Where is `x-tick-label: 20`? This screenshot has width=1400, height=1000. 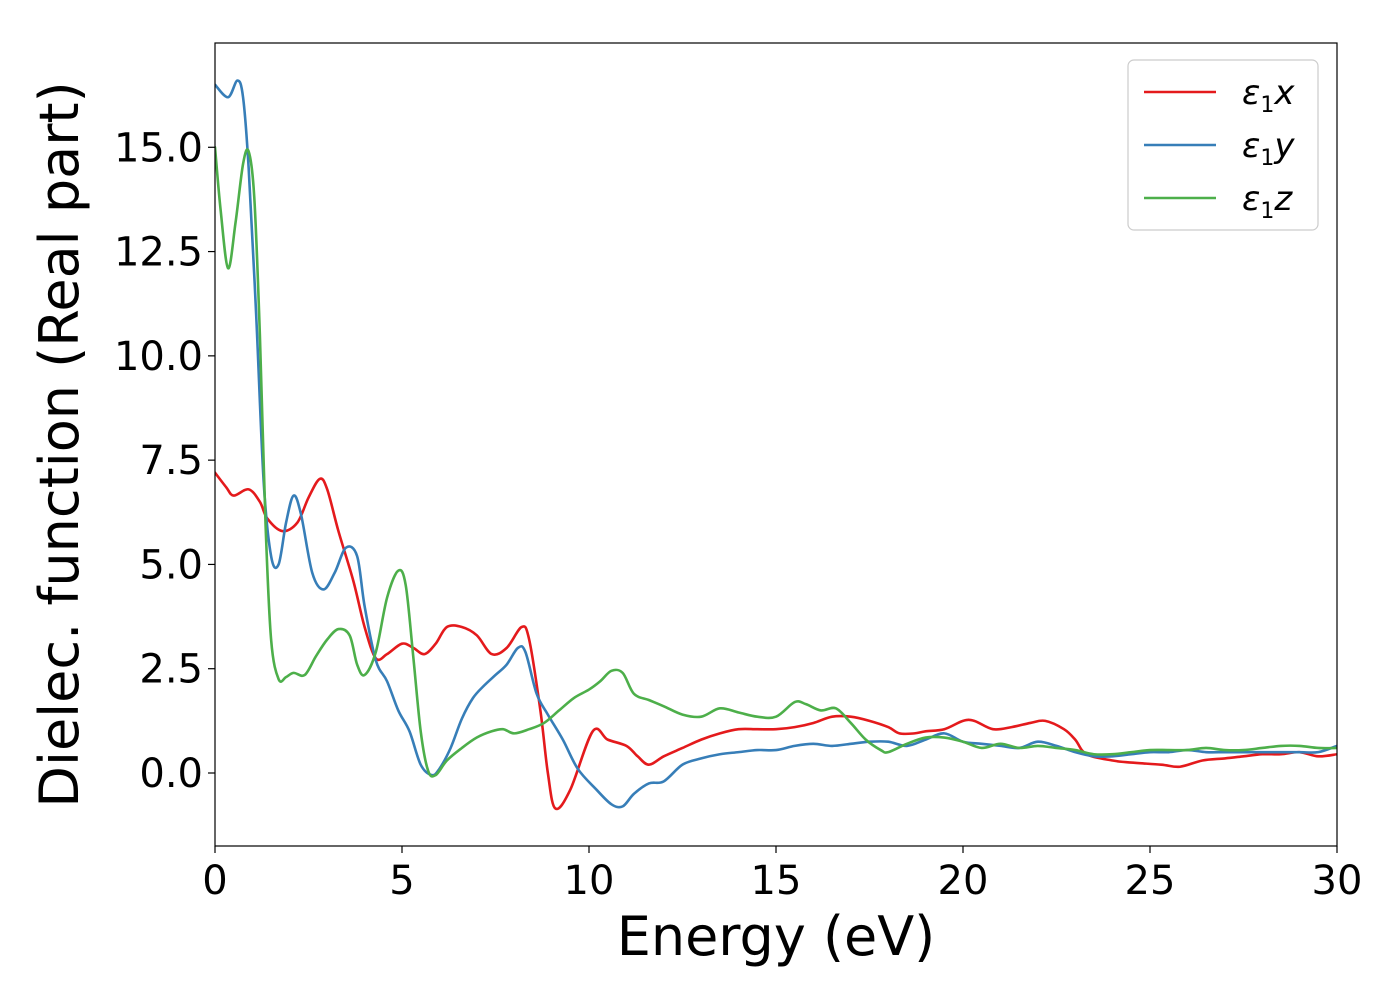 x-tick-label: 20 is located at coordinates (963, 881).